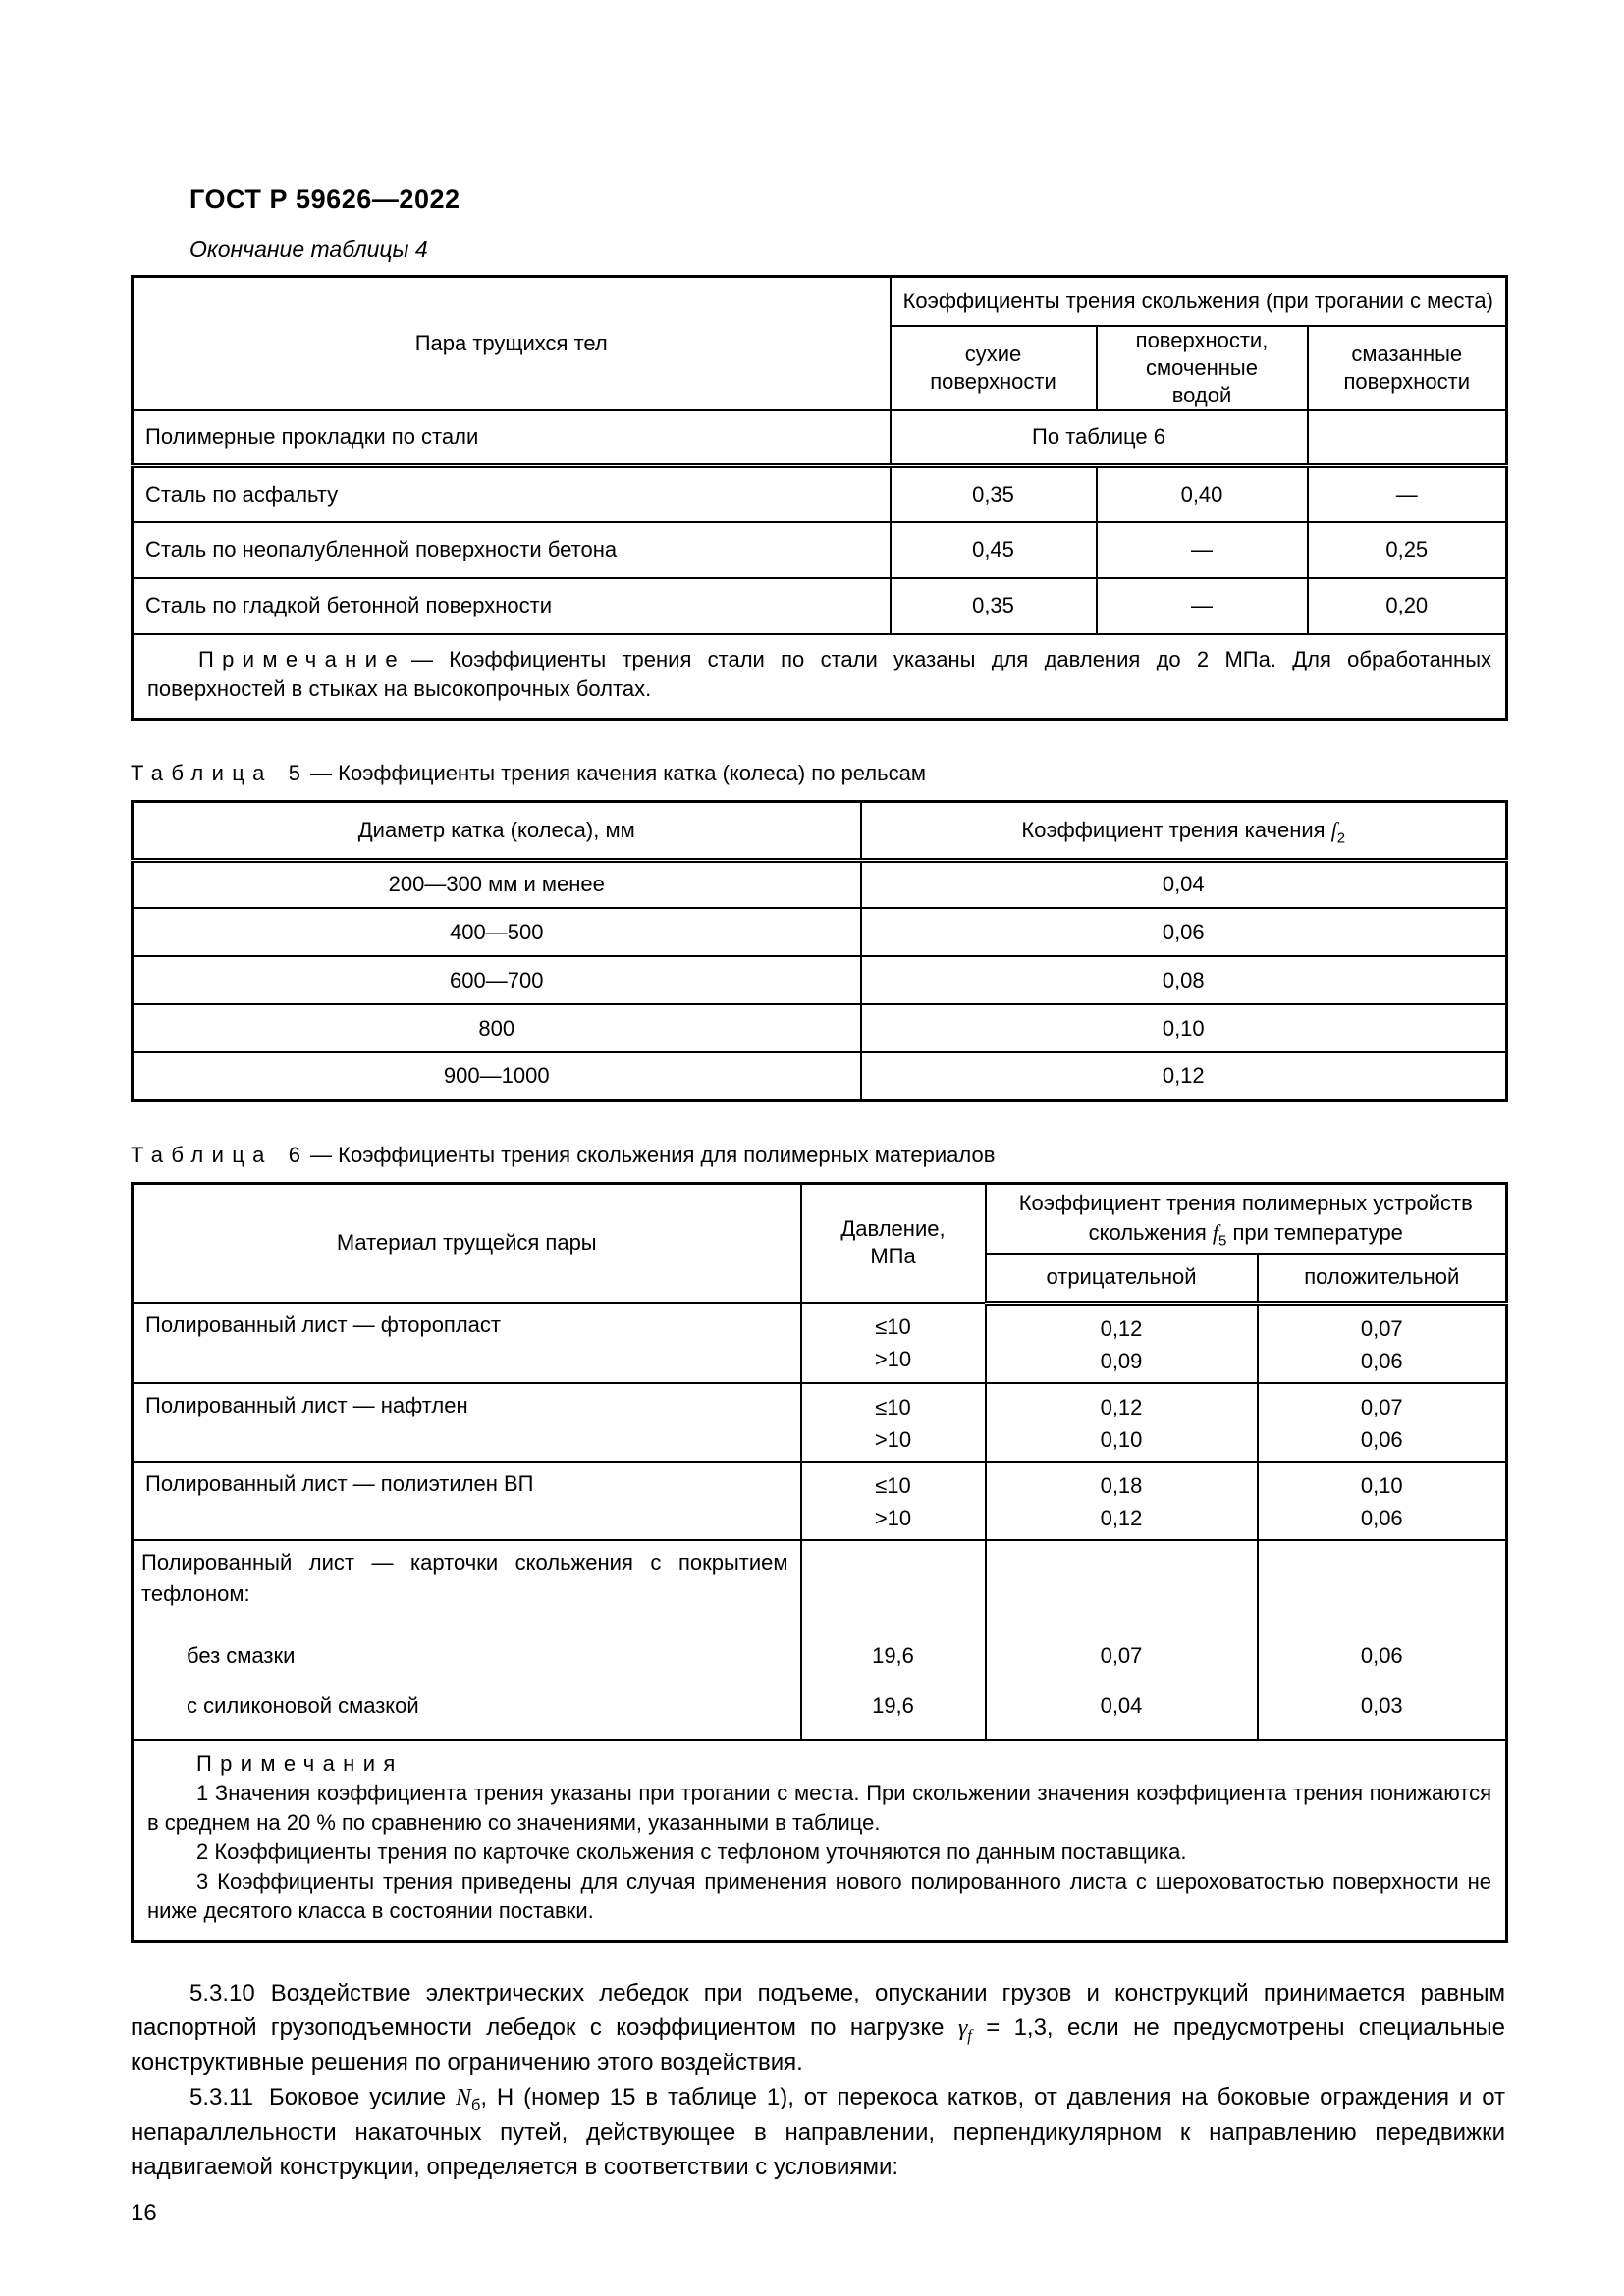 The width and height of the screenshot is (1624, 2296). Describe the element at coordinates (144, 2213) in the screenshot. I see `page-number: 16` at that location.